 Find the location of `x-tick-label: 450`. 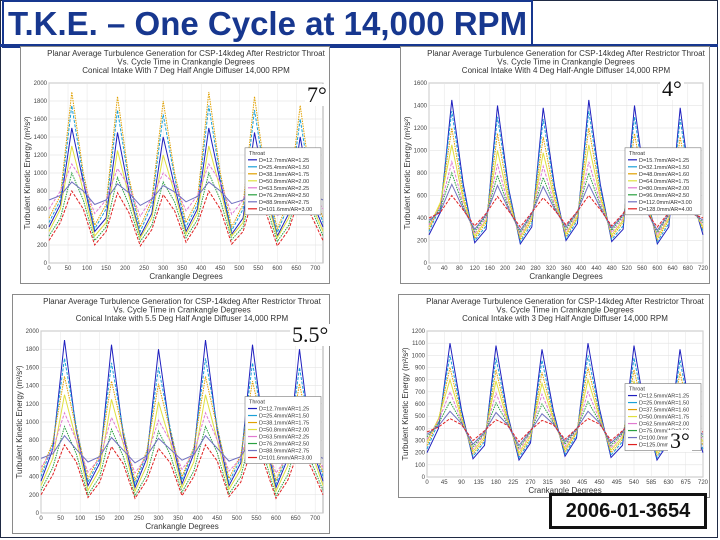

x-tick-label: 450 is located at coordinates (220, 269).